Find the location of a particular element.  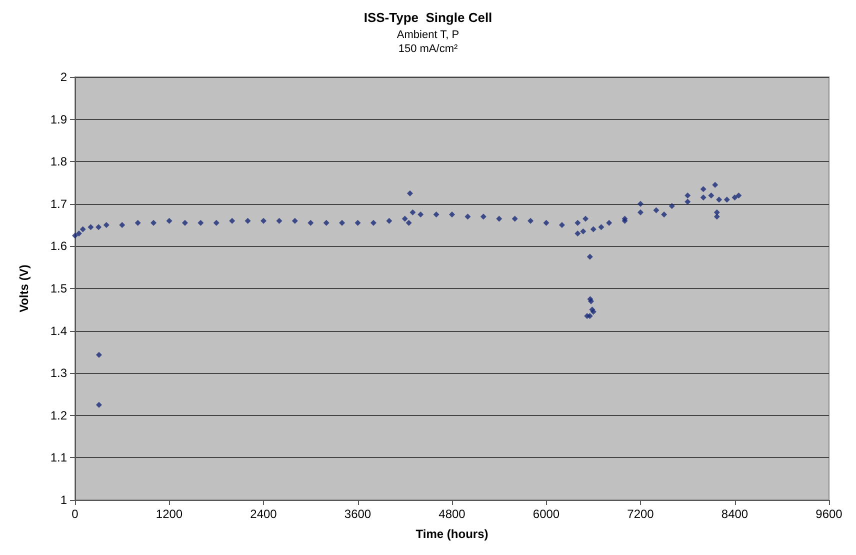

x-tick-label: 1200 is located at coordinates (169, 514).